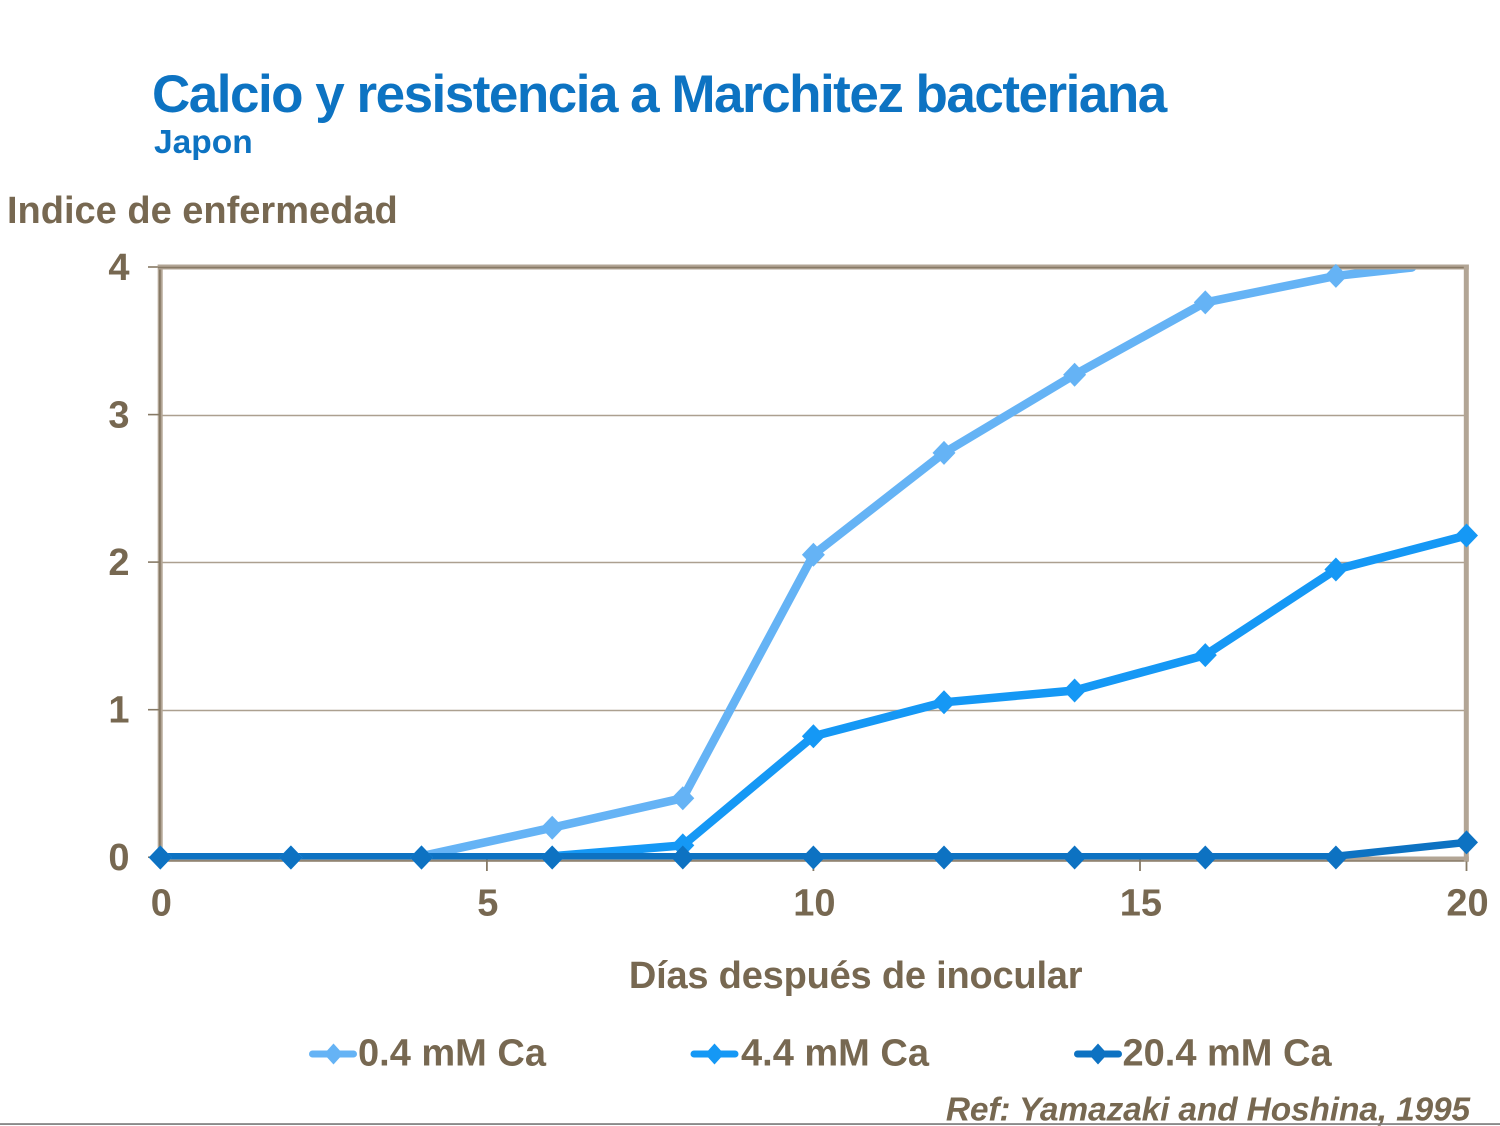 The height and width of the screenshot is (1126, 1500). Describe the element at coordinates (118, 268) in the screenshot. I see `svg-text: 4` at that location.